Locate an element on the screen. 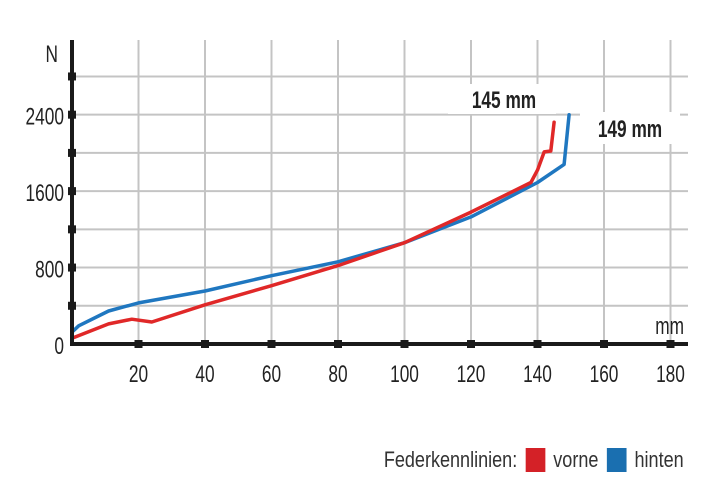 Image resolution: width=712 pixels, height=496 pixels. legend-title: Federkennlinien: is located at coordinates (451, 459).